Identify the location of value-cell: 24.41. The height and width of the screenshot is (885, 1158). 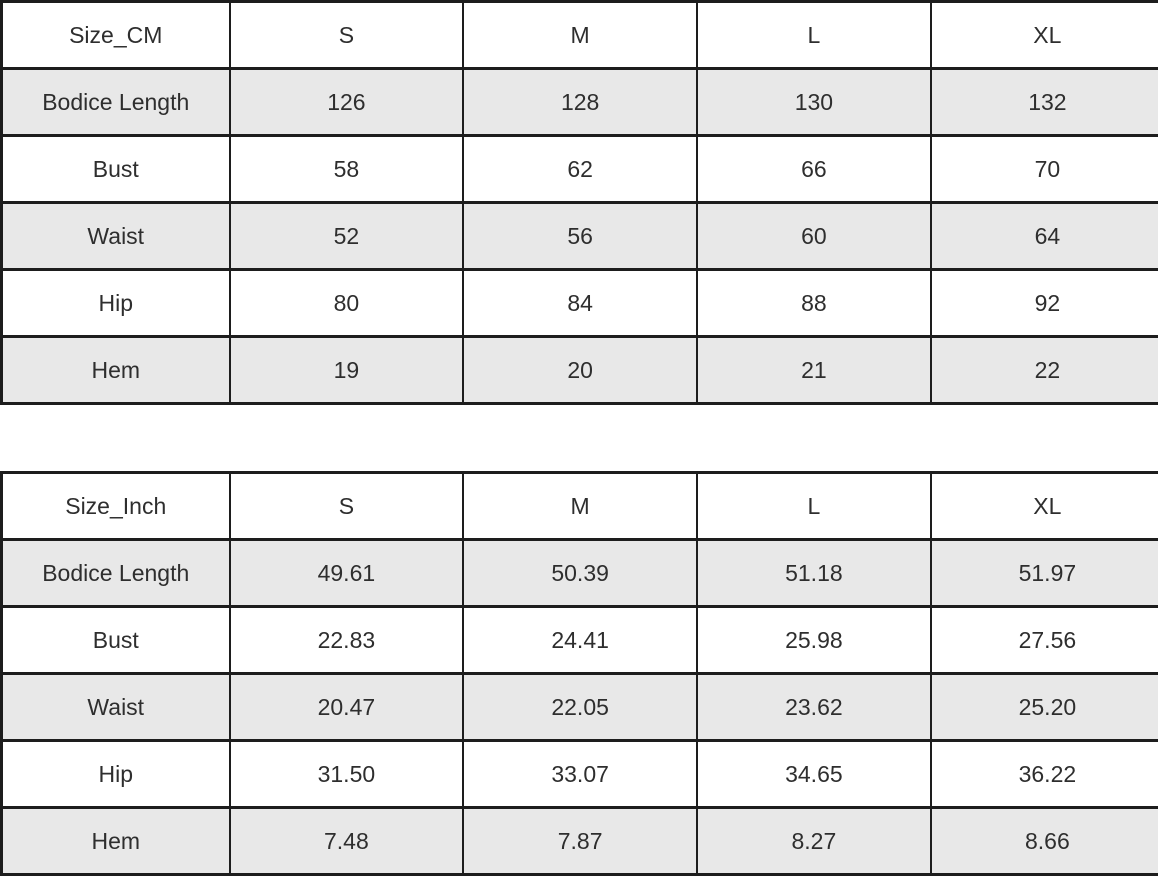
(580, 640).